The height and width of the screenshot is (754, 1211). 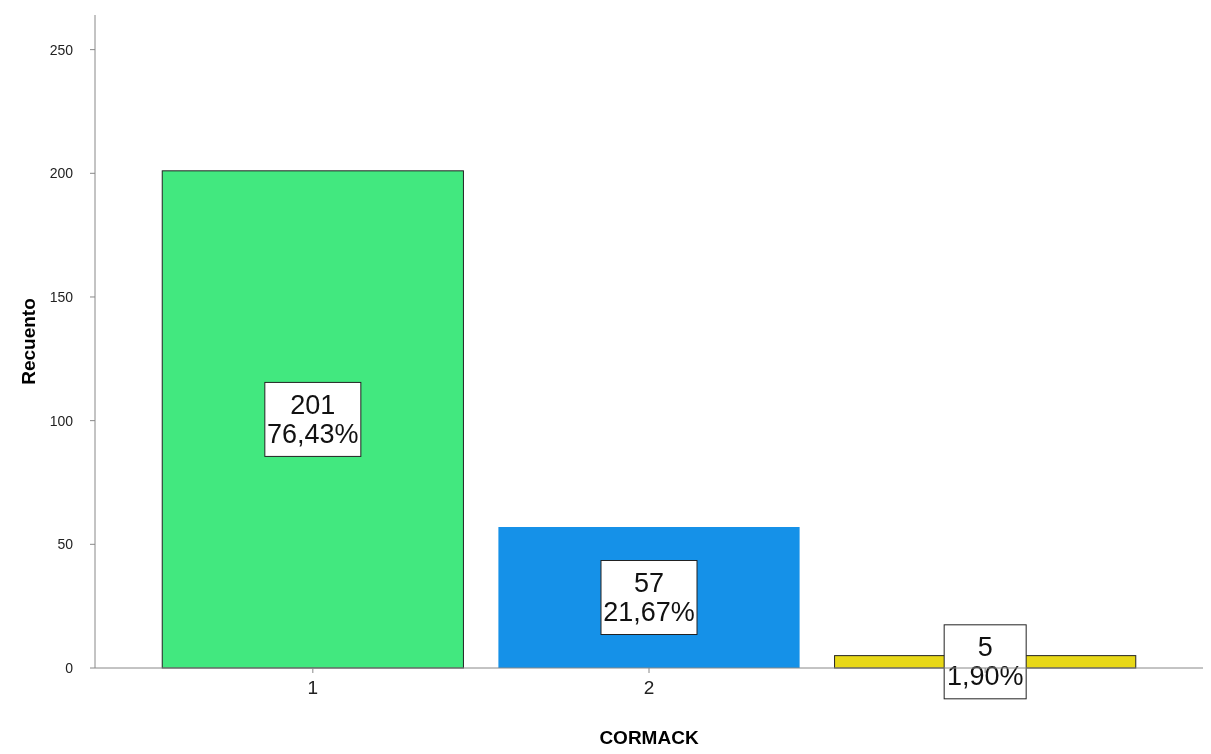 I want to click on y-tick-label: 100, so click(x=61, y=420).